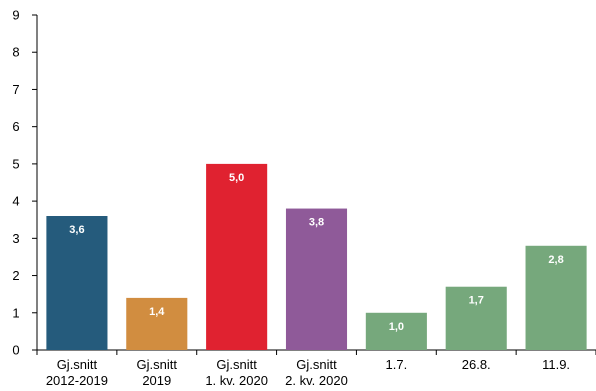  What do you see at coordinates (15, 15) in the screenshot?
I see `y-tick-label: 9` at bounding box center [15, 15].